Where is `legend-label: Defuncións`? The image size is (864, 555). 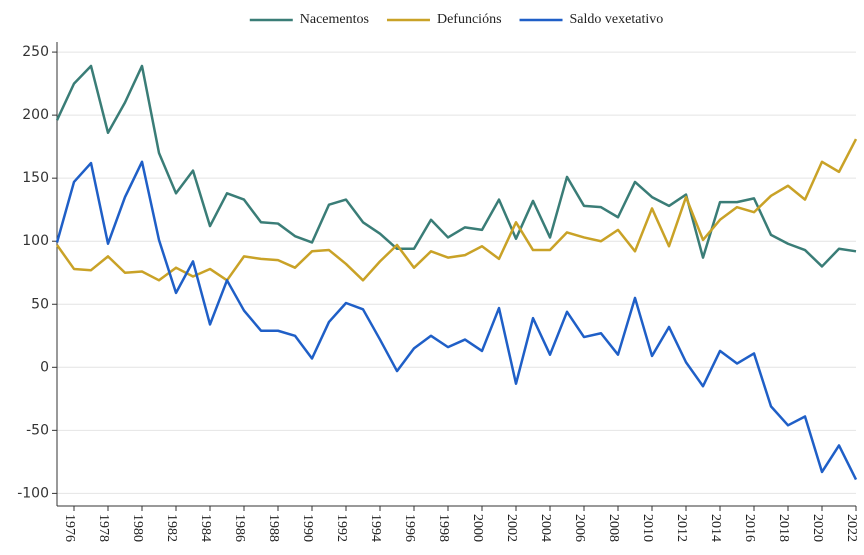
legend-label: Defuncións is located at coordinates (469, 19).